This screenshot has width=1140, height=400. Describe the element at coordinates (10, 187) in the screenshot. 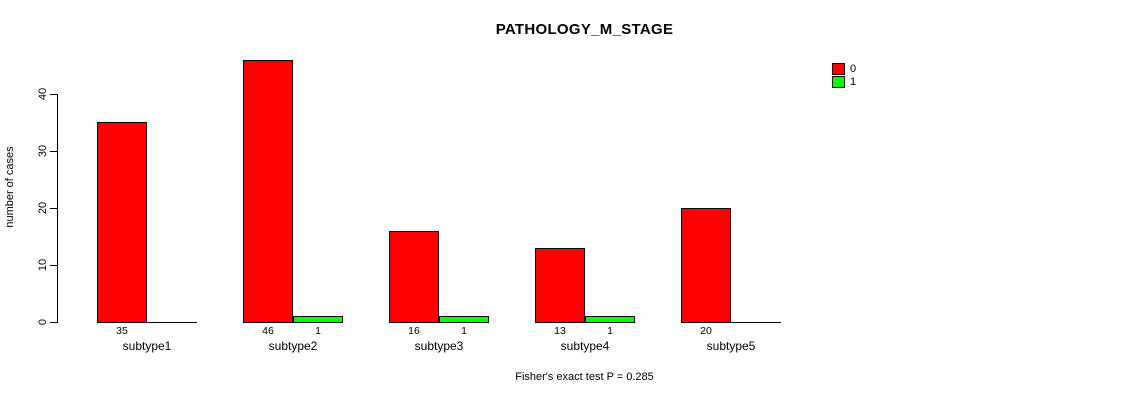

I see `y-axis-label: number of cases` at that location.